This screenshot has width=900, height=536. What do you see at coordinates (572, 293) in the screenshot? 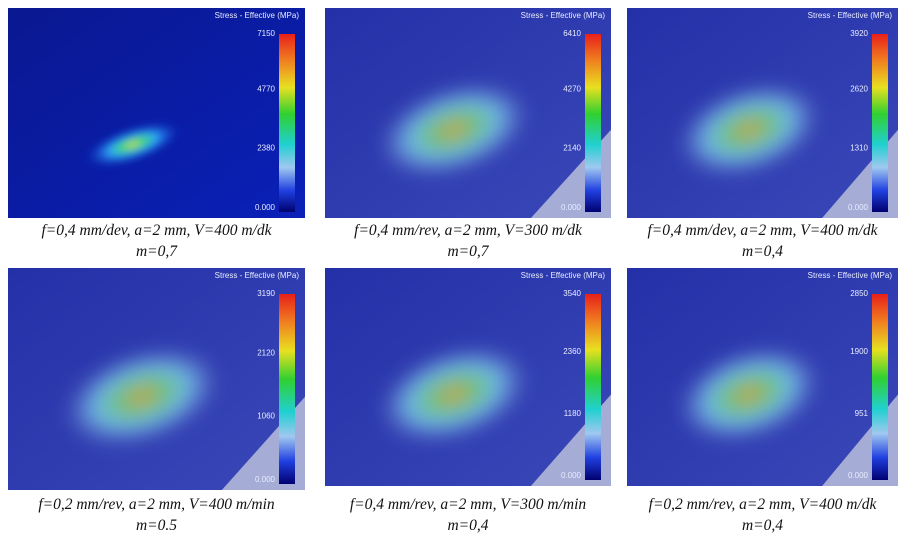
I see `colorbar-label: 3540` at bounding box center [572, 293].